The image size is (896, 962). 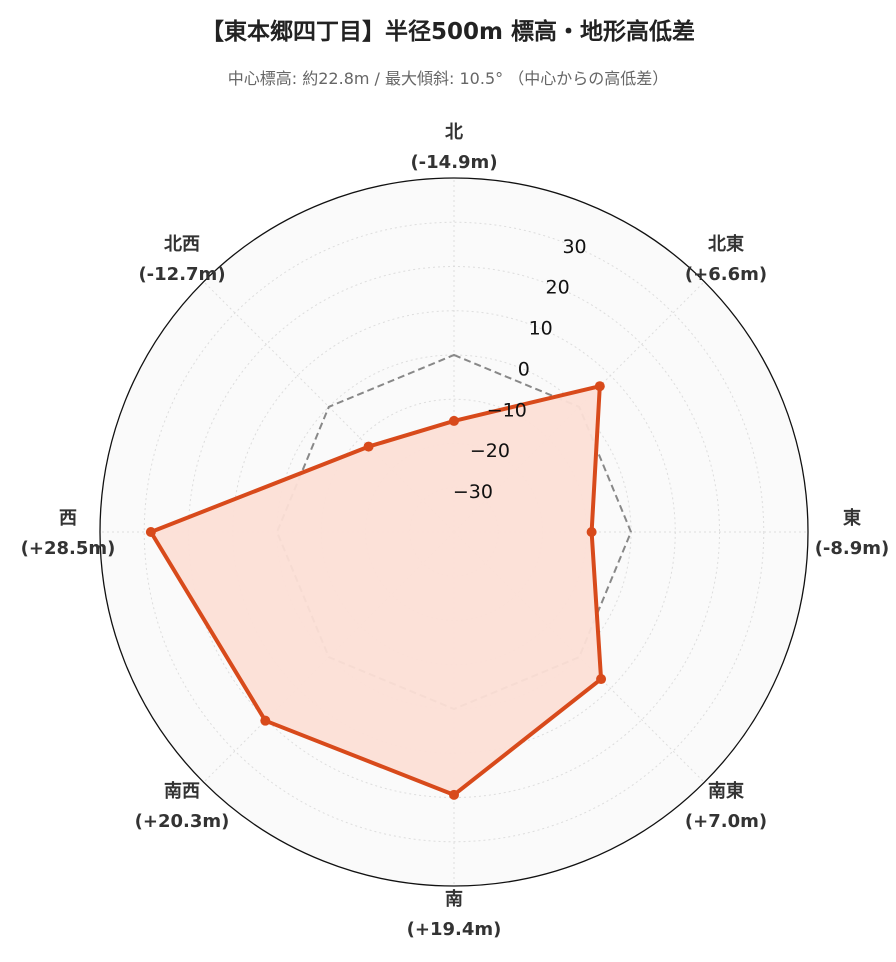 I want to click on direction-label: 北, so click(x=454, y=132).